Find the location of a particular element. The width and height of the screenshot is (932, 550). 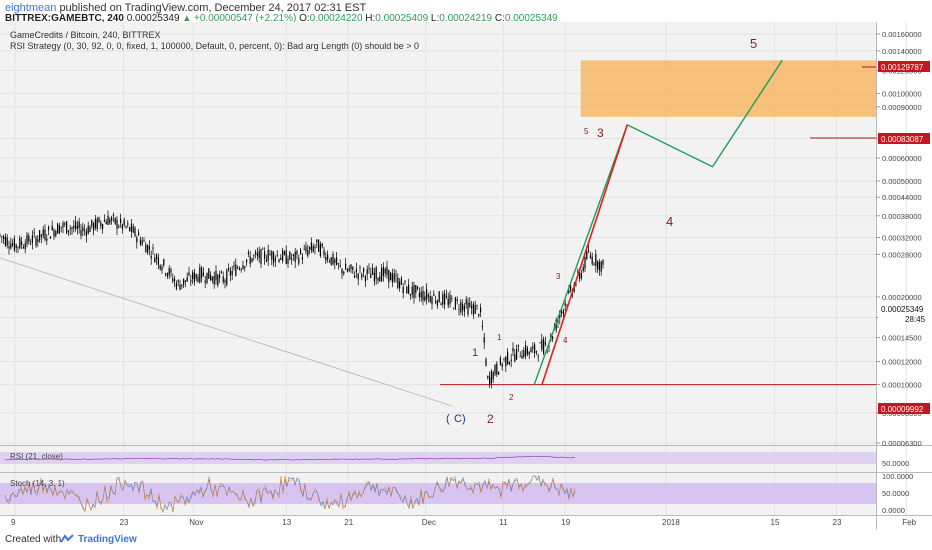

x-tick-label: 13 is located at coordinates (286, 522).